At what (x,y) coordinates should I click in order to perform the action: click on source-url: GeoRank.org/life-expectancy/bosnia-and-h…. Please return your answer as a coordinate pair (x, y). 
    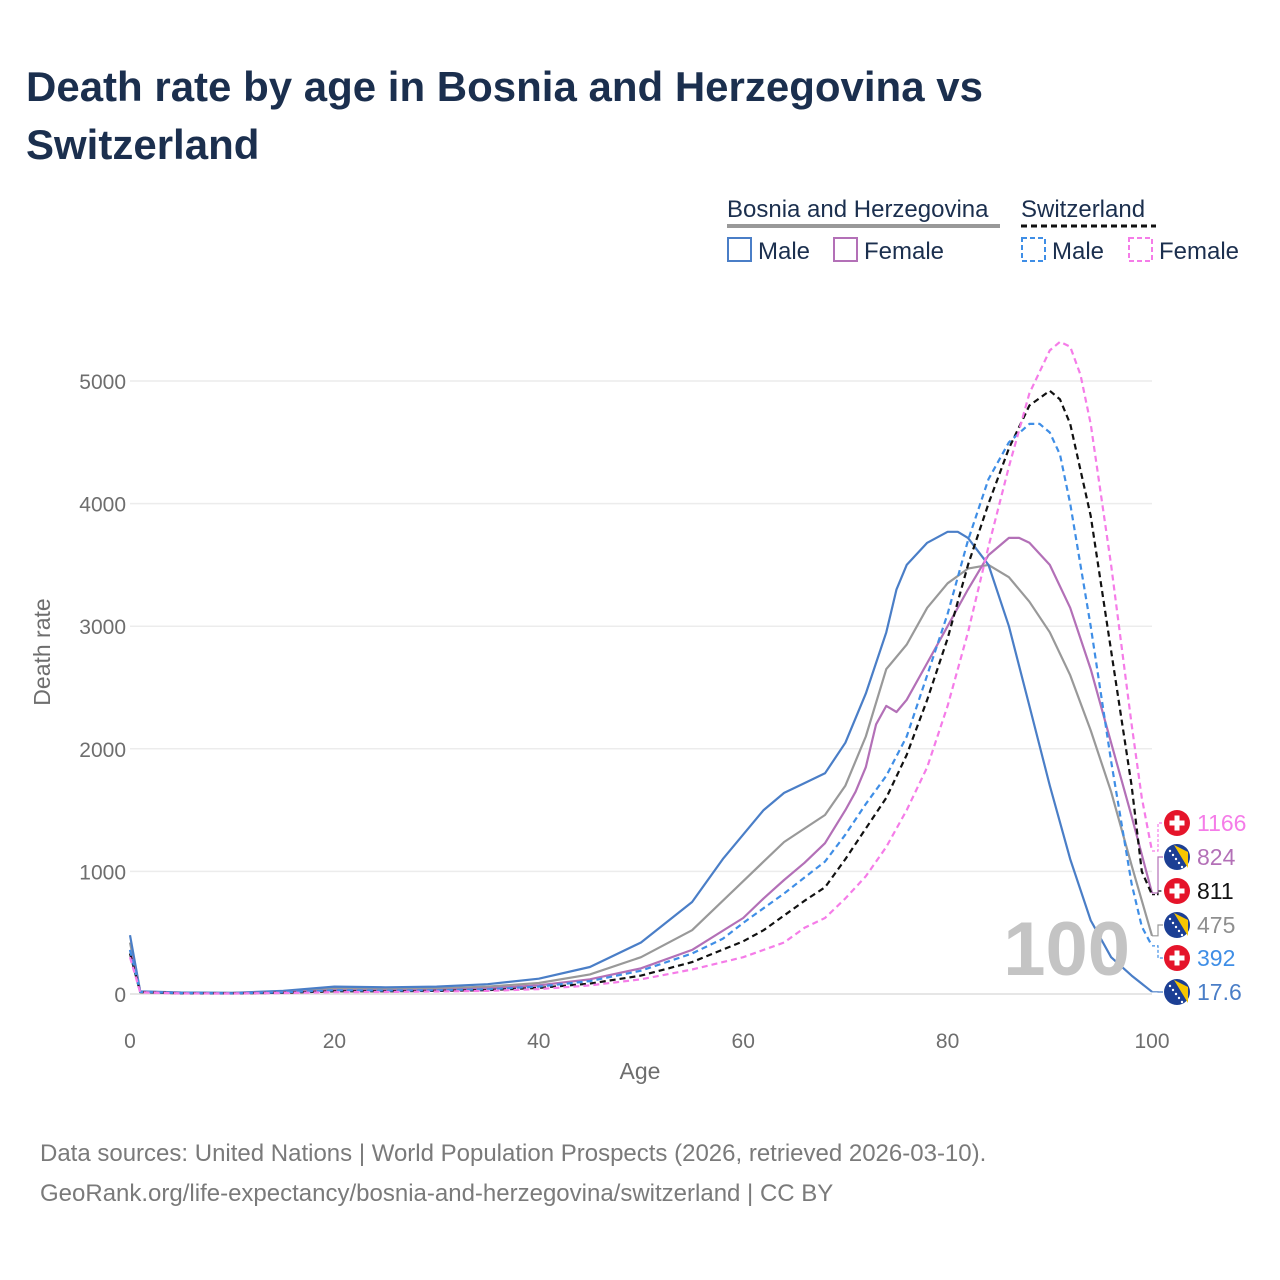
    Looking at the image, I should click on (437, 1193).